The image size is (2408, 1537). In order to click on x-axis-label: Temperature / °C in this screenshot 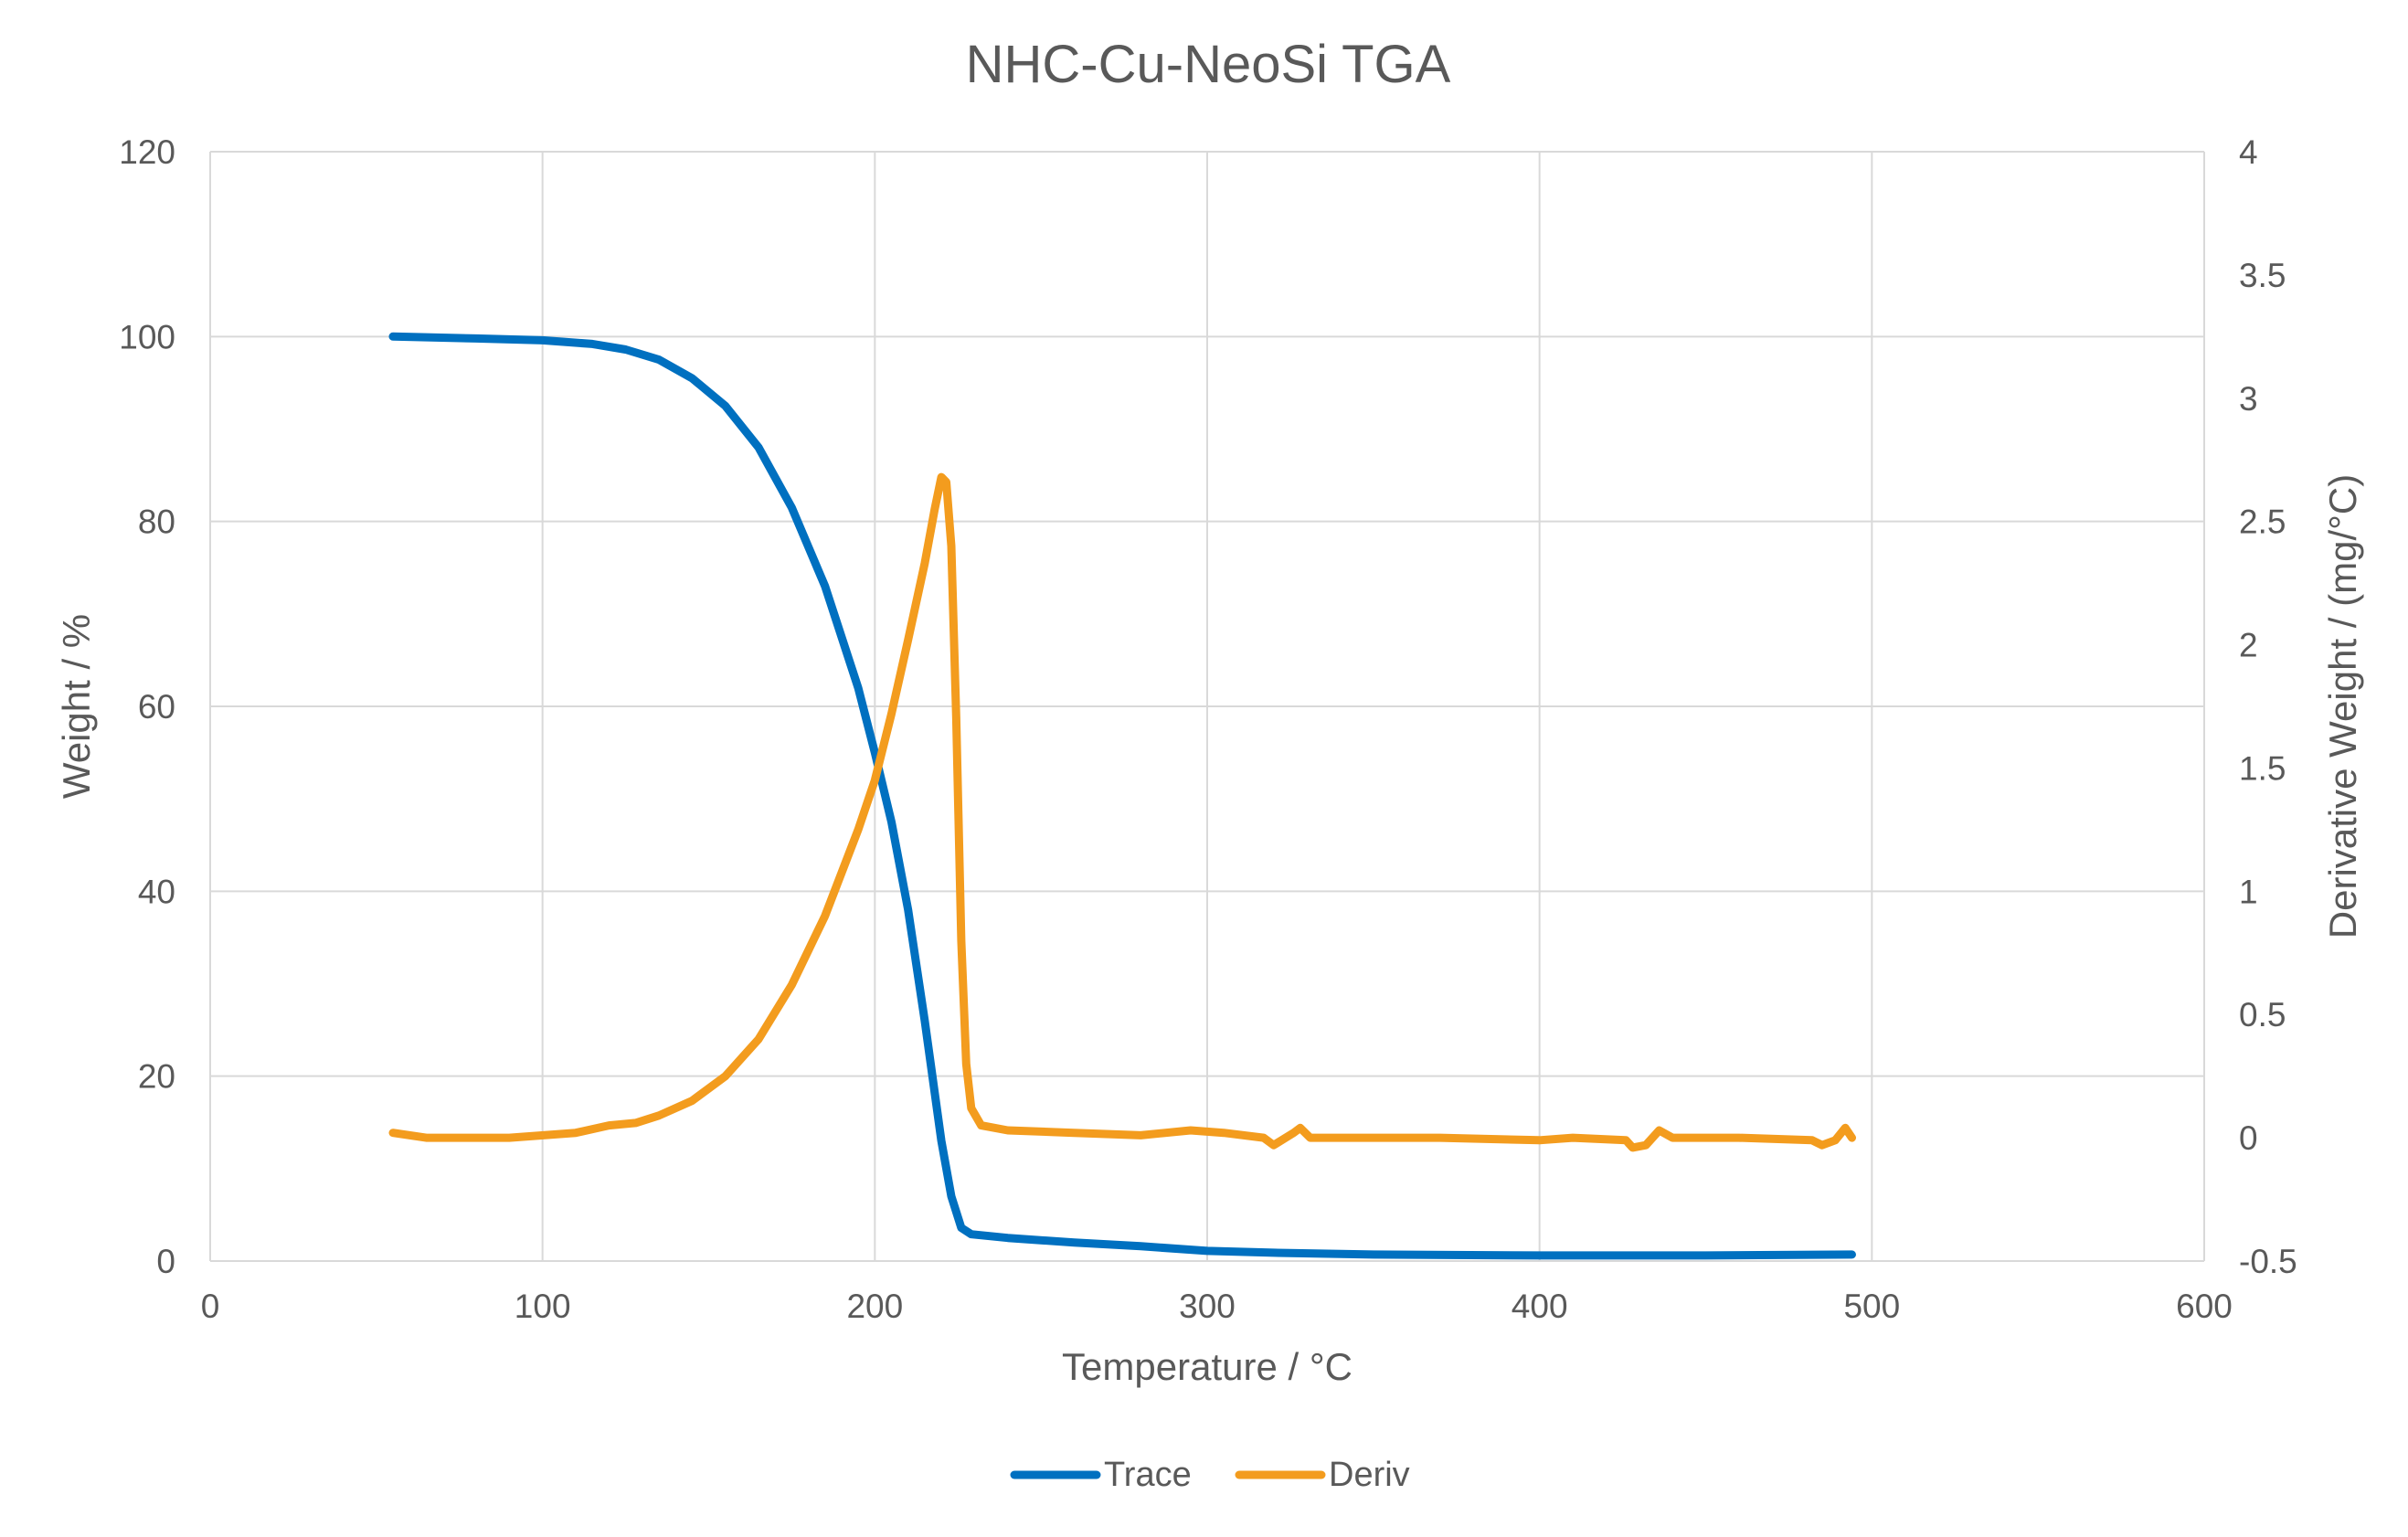, I will do `click(1207, 1366)`.